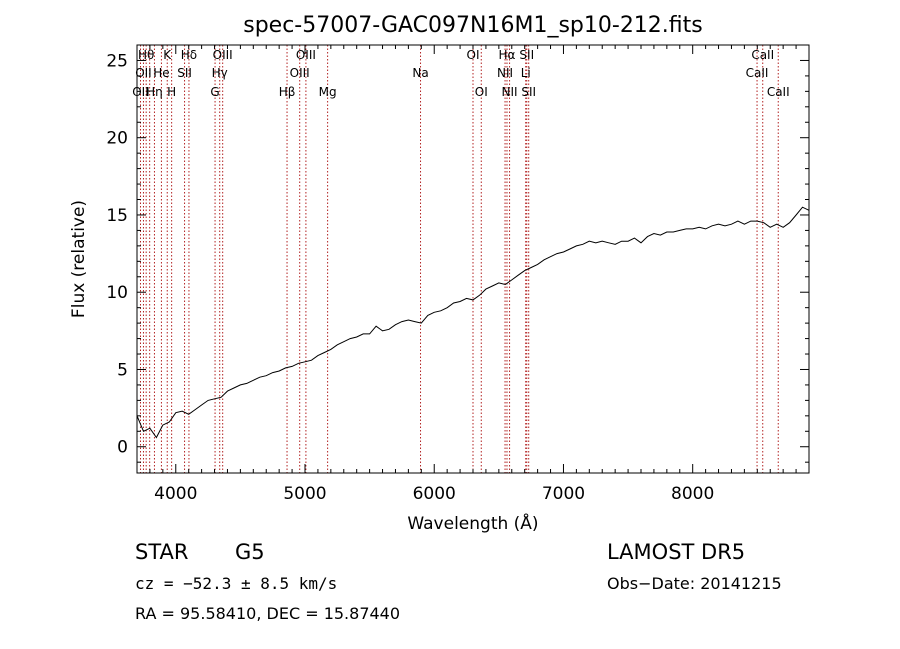 The width and height of the screenshot is (900, 649). I want to click on x-tick-label-1: 5000, so click(304, 494).